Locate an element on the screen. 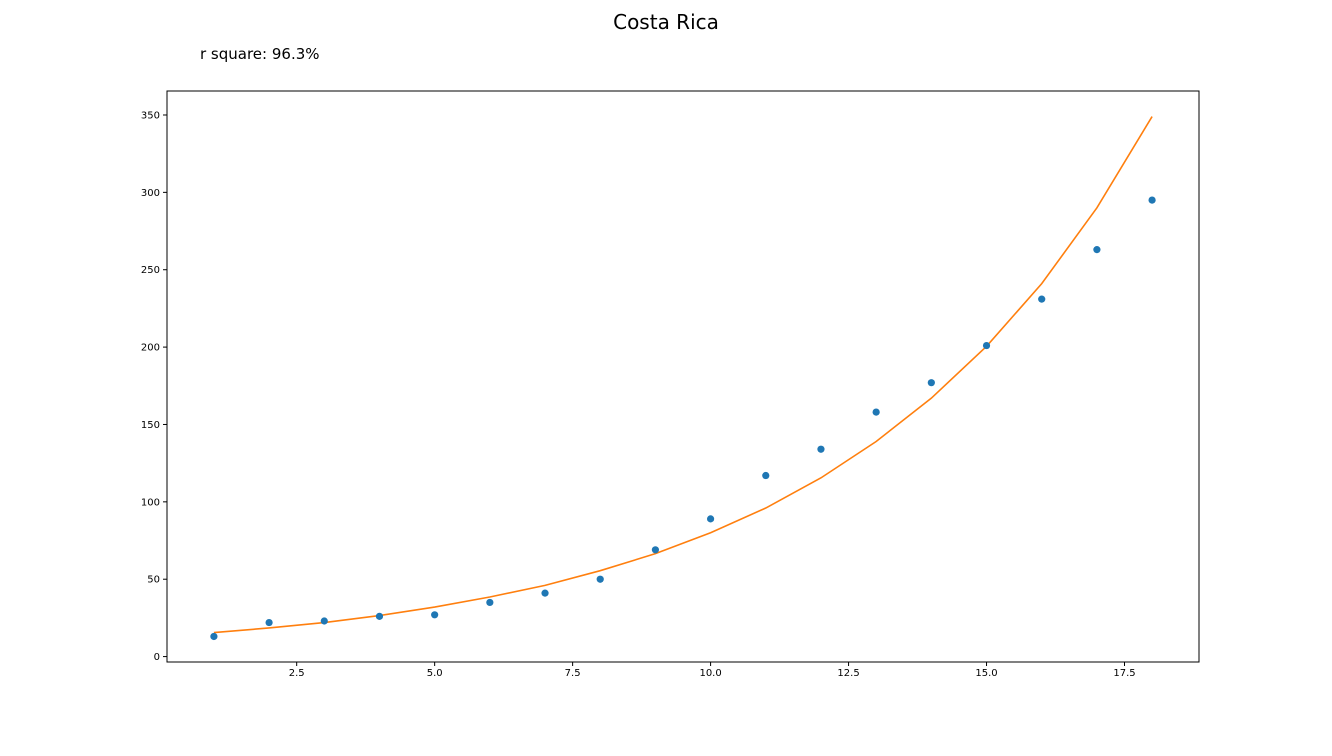 The image size is (1332, 756). x-tick-label: 2.5 is located at coordinates (297, 673).